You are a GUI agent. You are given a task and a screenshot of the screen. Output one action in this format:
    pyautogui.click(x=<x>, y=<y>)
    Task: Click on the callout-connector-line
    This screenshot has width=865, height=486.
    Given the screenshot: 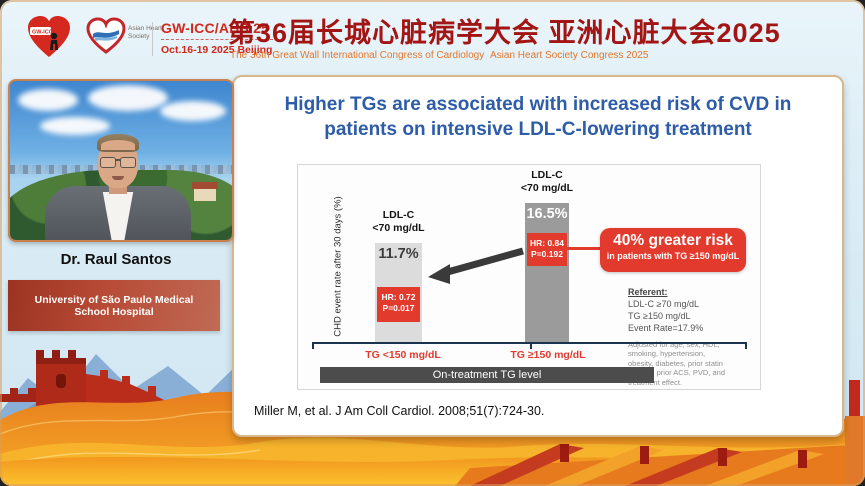 What is the action you would take?
    pyautogui.click(x=584, y=248)
    